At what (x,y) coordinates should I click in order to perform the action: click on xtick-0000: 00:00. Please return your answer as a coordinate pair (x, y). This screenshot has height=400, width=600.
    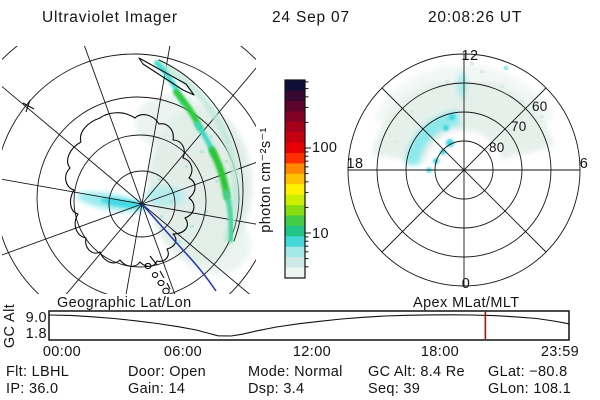
    Looking at the image, I should click on (62, 352).